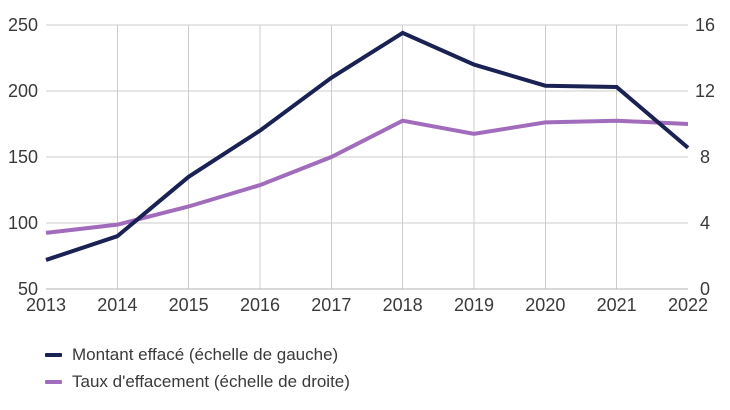 The height and width of the screenshot is (410, 730). I want to click on right-axis-tick-label: 4, so click(705, 223).